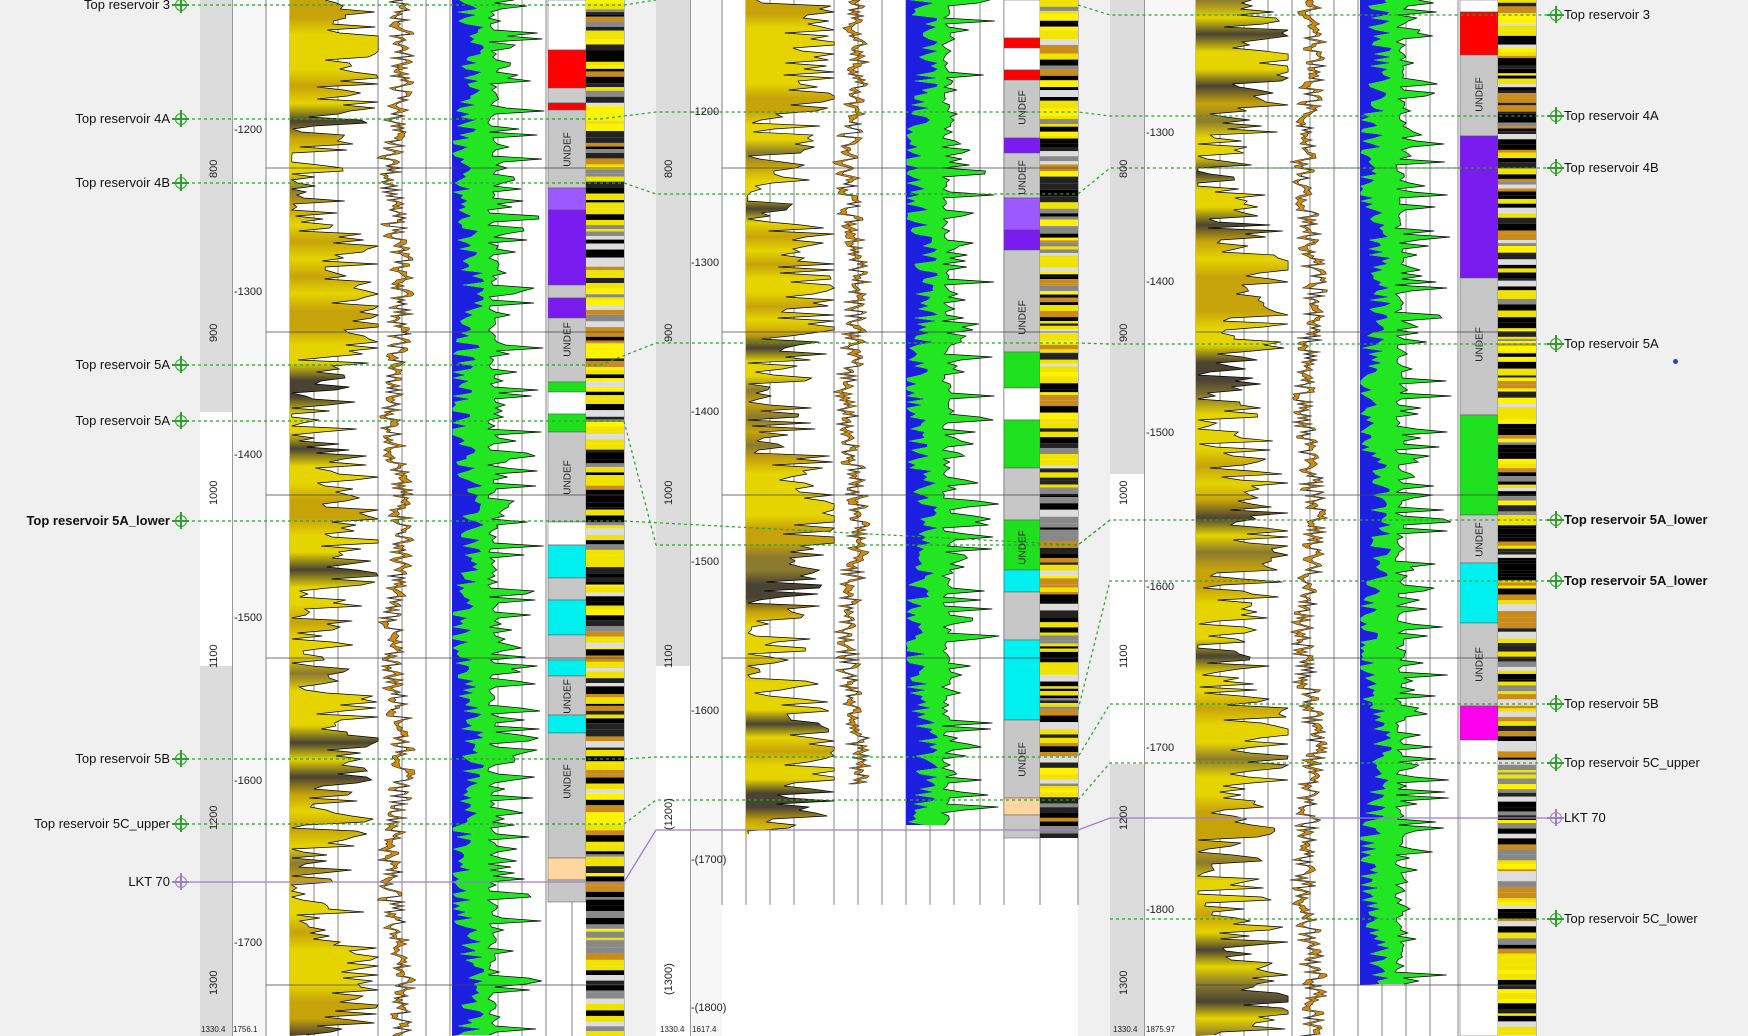  What do you see at coordinates (122, 118) in the screenshot?
I see `marker-label-left: Top reservoir 4A` at bounding box center [122, 118].